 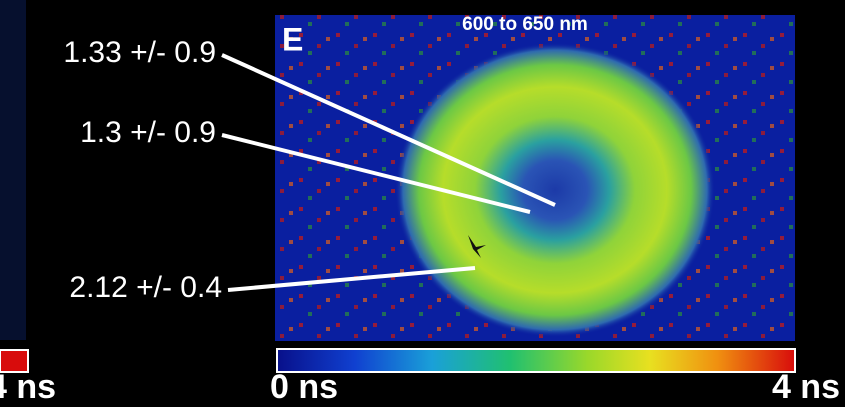 What do you see at coordinates (14, 361) in the screenshot?
I see `left-colorbar` at bounding box center [14, 361].